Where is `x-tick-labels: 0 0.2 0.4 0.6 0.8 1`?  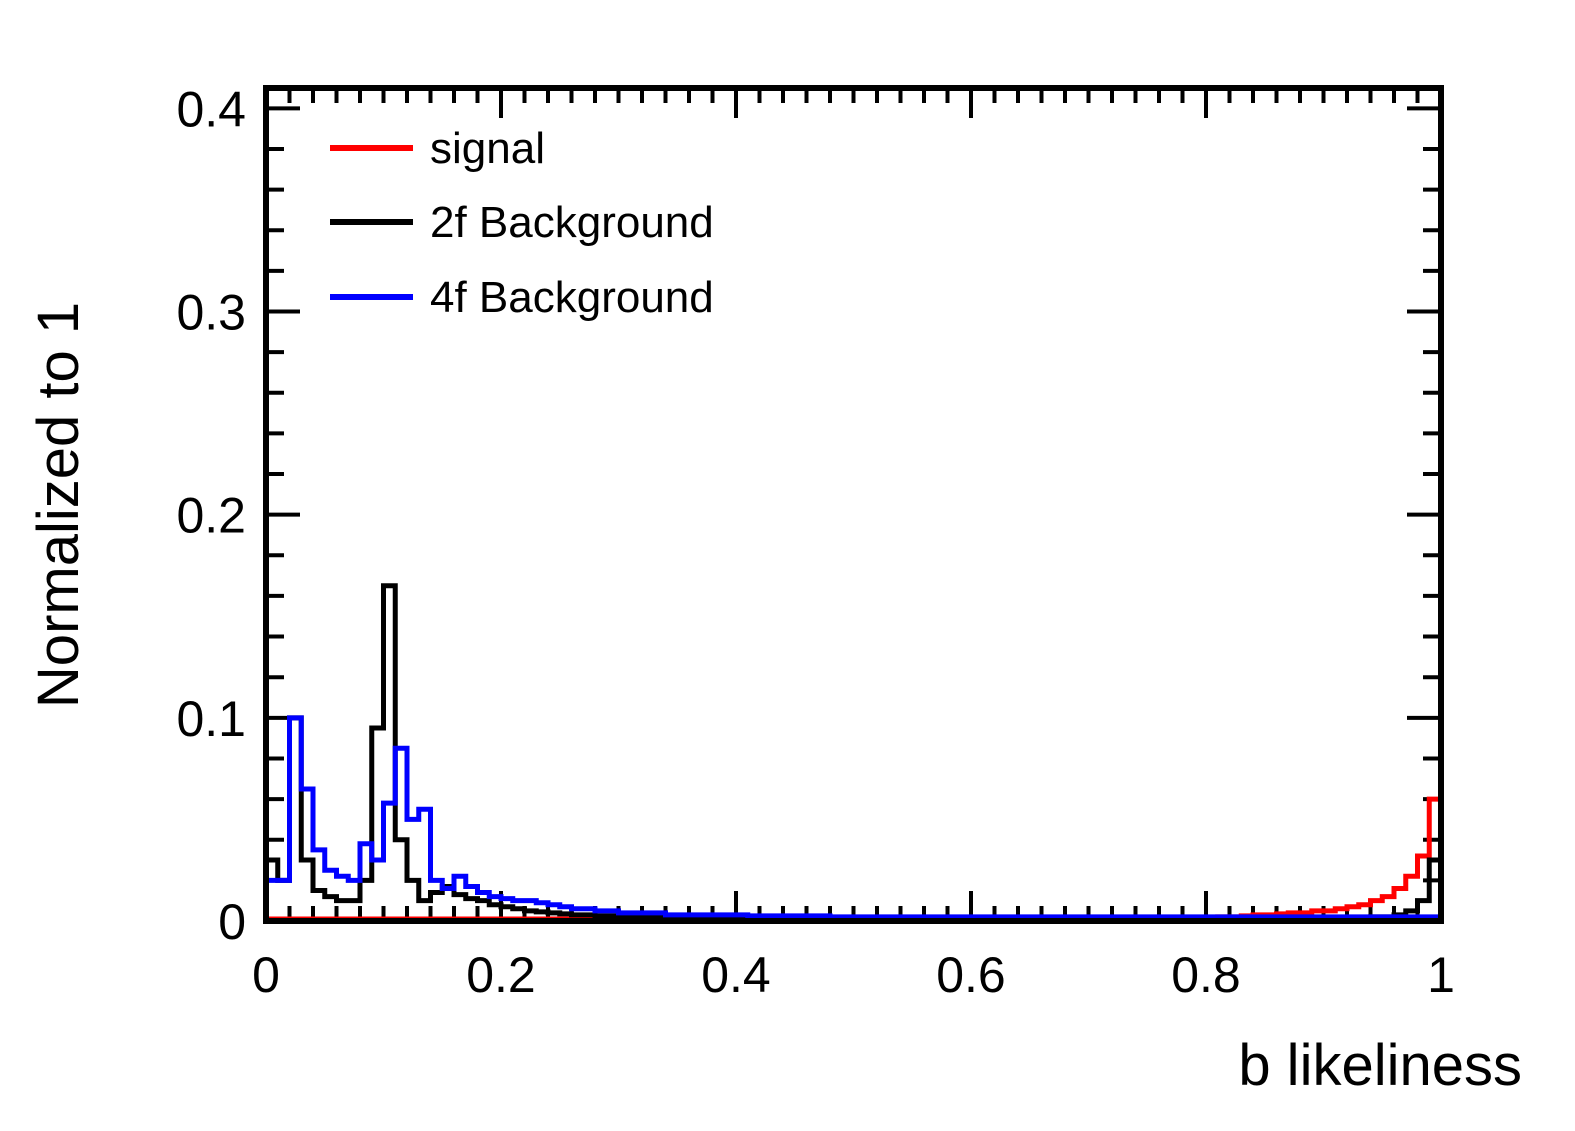 x-tick-labels: 0 0.2 0.4 0.6 0.8 1 is located at coordinates (853, 975).